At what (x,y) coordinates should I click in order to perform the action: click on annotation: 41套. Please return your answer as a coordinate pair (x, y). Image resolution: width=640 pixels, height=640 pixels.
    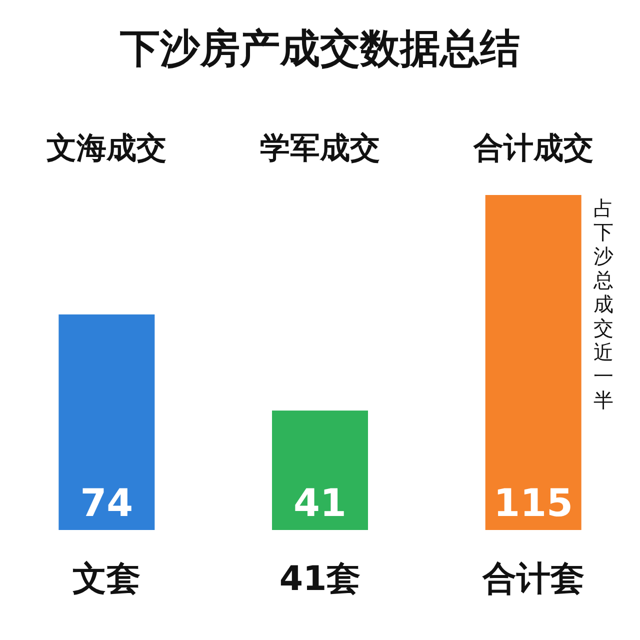
    Looking at the image, I should click on (320, 579).